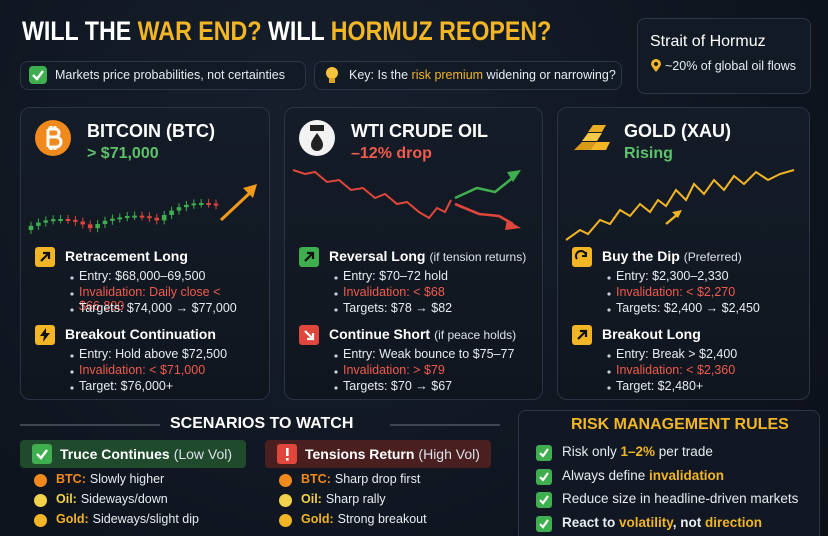  Describe the element at coordinates (708, 41) in the screenshot. I see `strait-title: Strait of Hormuz` at that location.